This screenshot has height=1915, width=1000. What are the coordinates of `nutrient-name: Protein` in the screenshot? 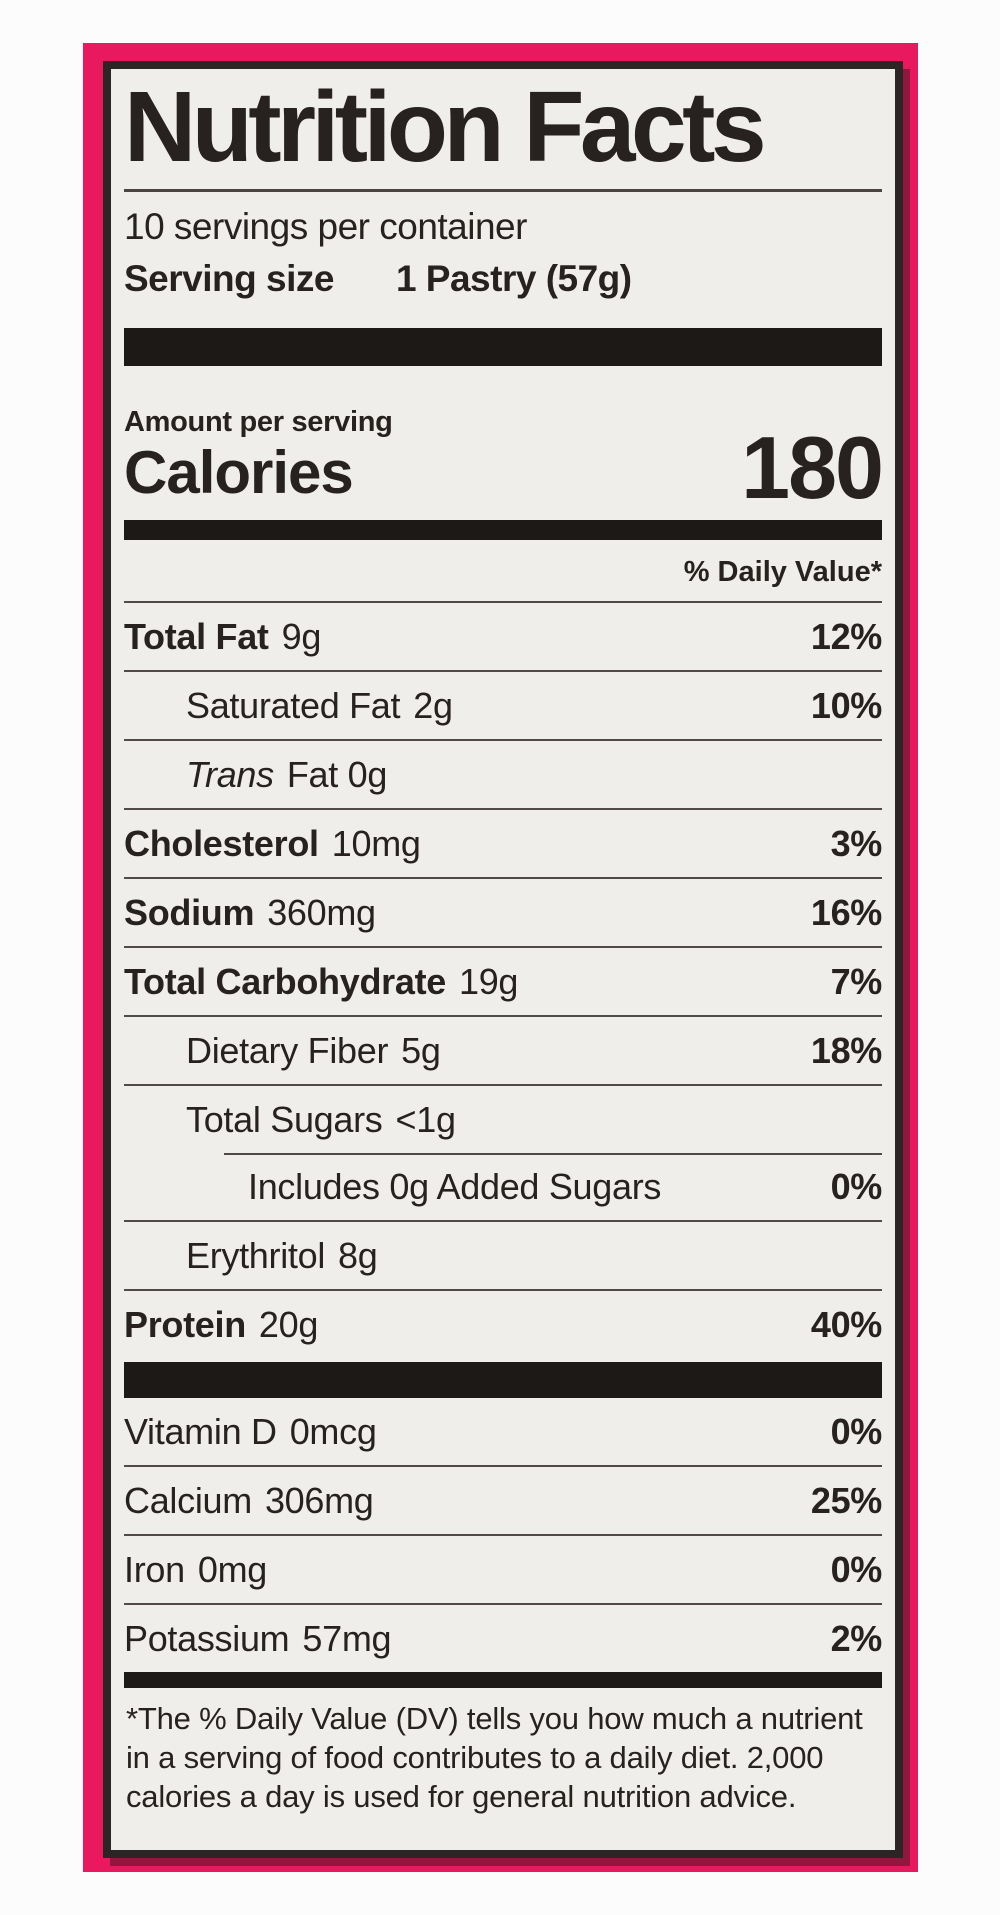 It's located at (185, 1324).